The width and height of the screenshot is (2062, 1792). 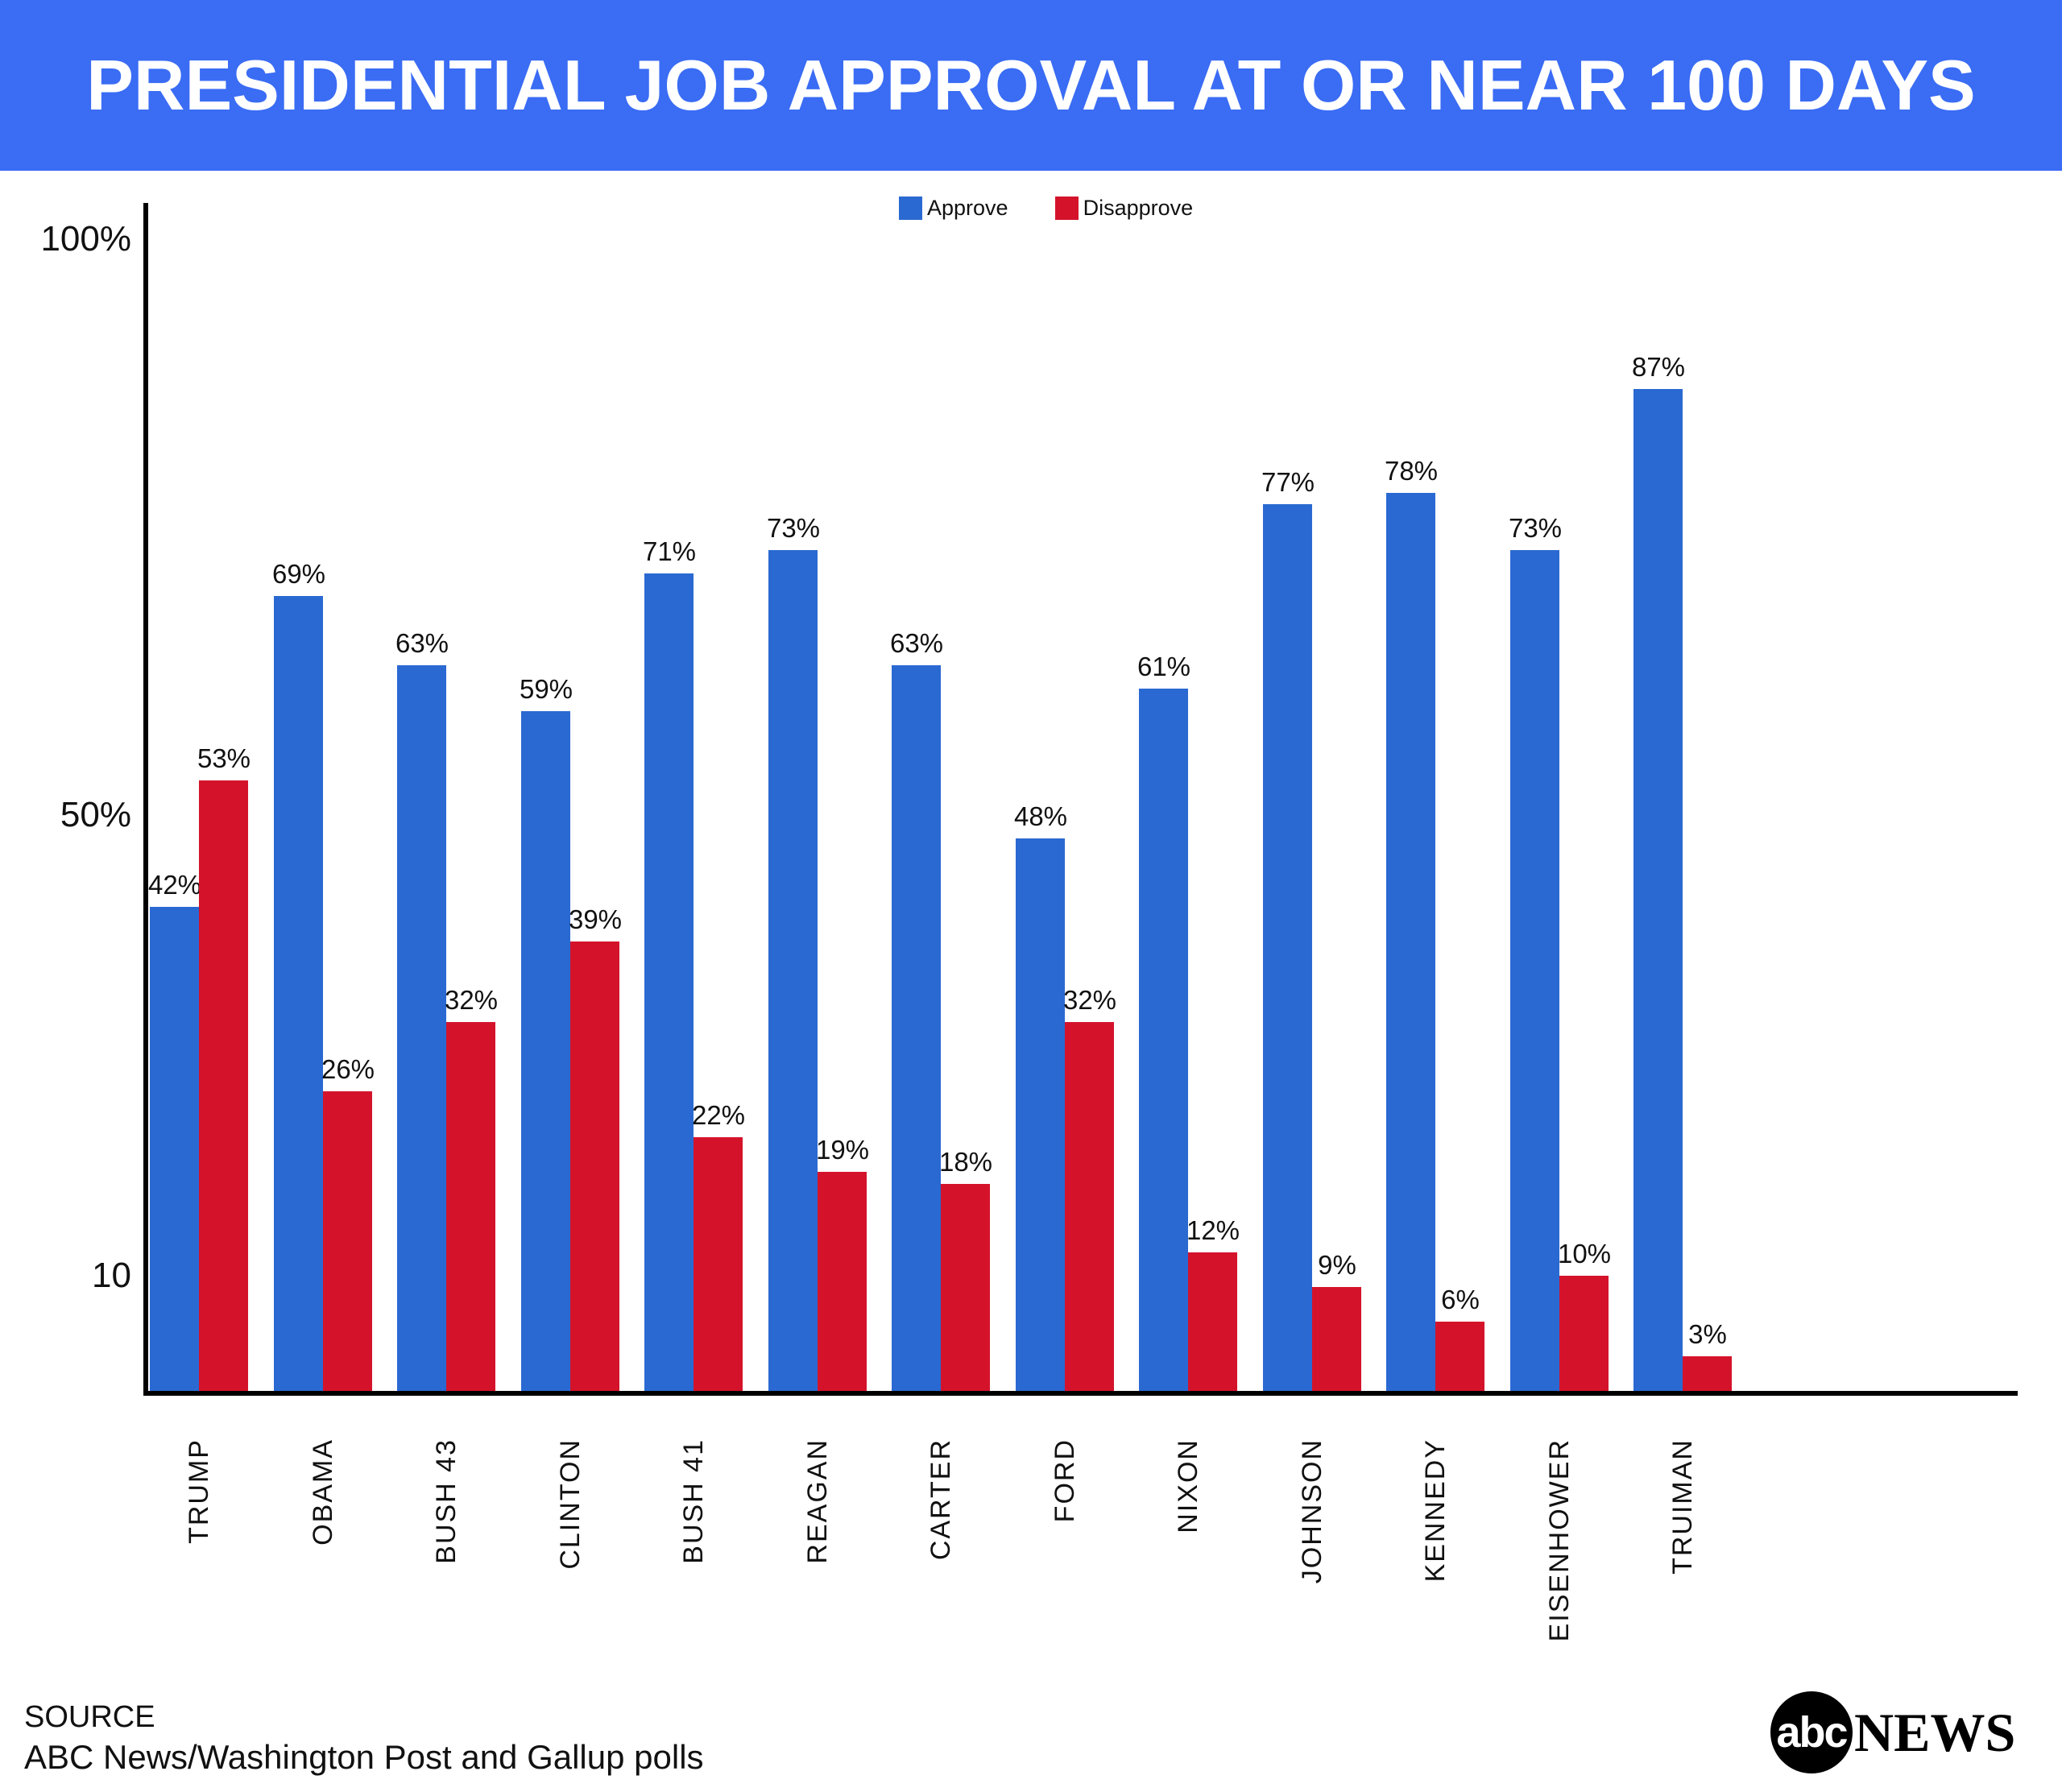 I want to click on bar-approve-carter, so click(x=917, y=1028).